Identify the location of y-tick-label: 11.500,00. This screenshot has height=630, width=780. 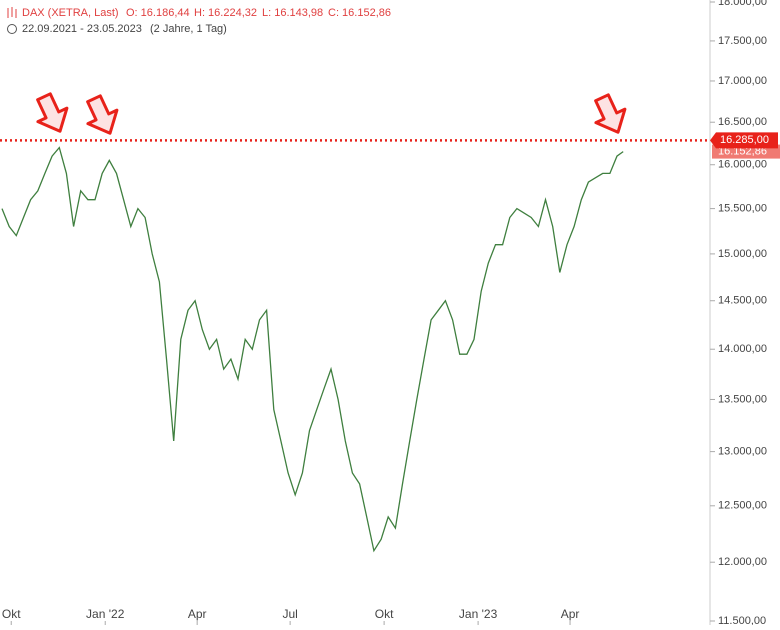
(742, 620).